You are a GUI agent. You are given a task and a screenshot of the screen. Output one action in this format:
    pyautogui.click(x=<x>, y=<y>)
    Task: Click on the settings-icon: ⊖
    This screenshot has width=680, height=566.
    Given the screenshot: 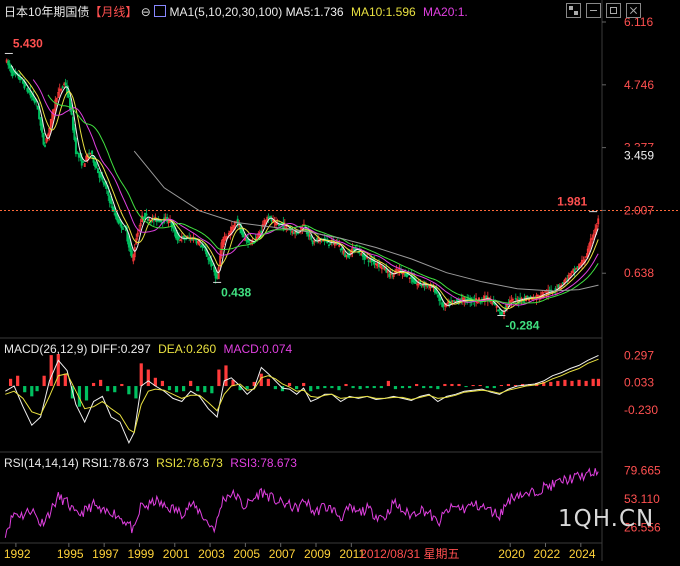 What is the action you would take?
    pyautogui.click(x=145, y=12)
    